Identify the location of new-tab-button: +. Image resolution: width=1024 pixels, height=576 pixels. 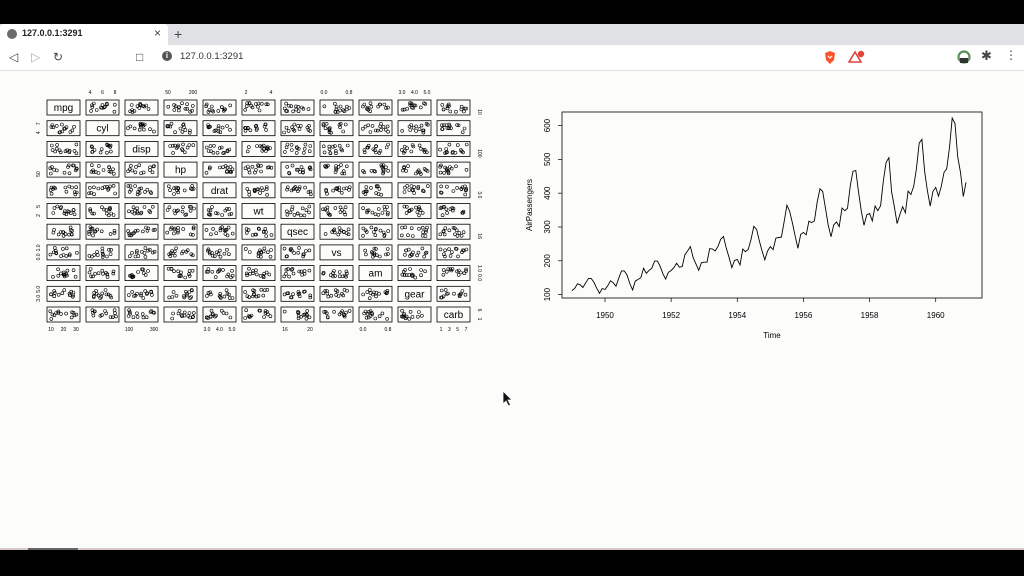
(178, 34).